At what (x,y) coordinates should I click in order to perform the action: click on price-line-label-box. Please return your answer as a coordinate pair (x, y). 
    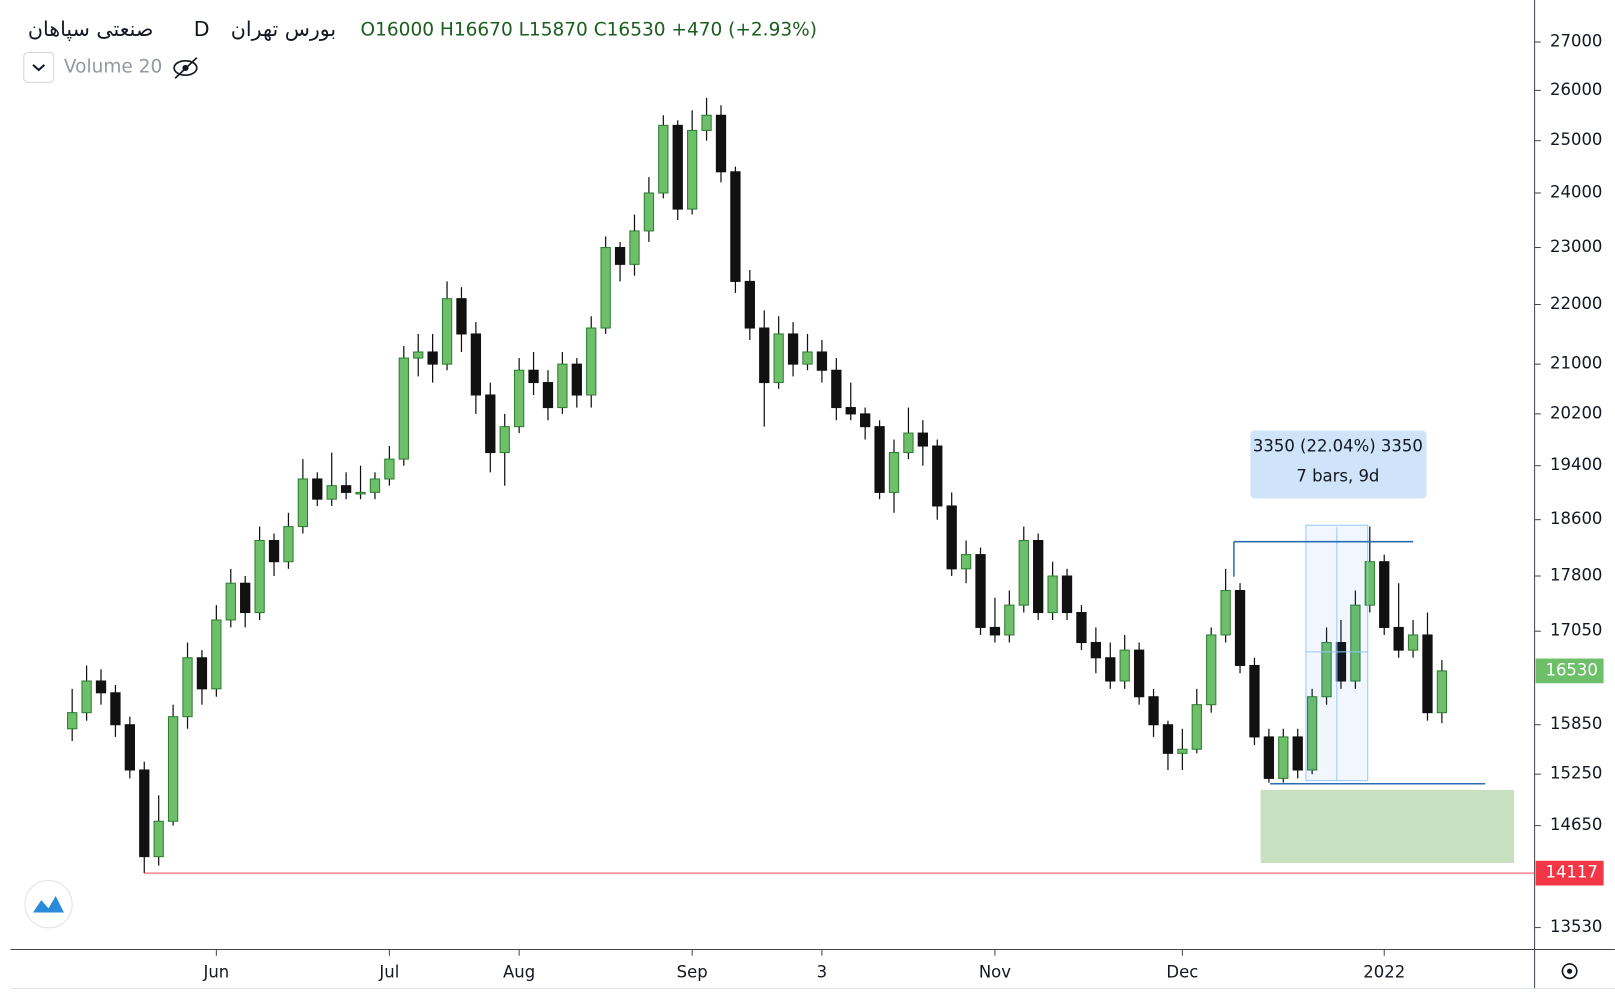
    Looking at the image, I should click on (1569, 873).